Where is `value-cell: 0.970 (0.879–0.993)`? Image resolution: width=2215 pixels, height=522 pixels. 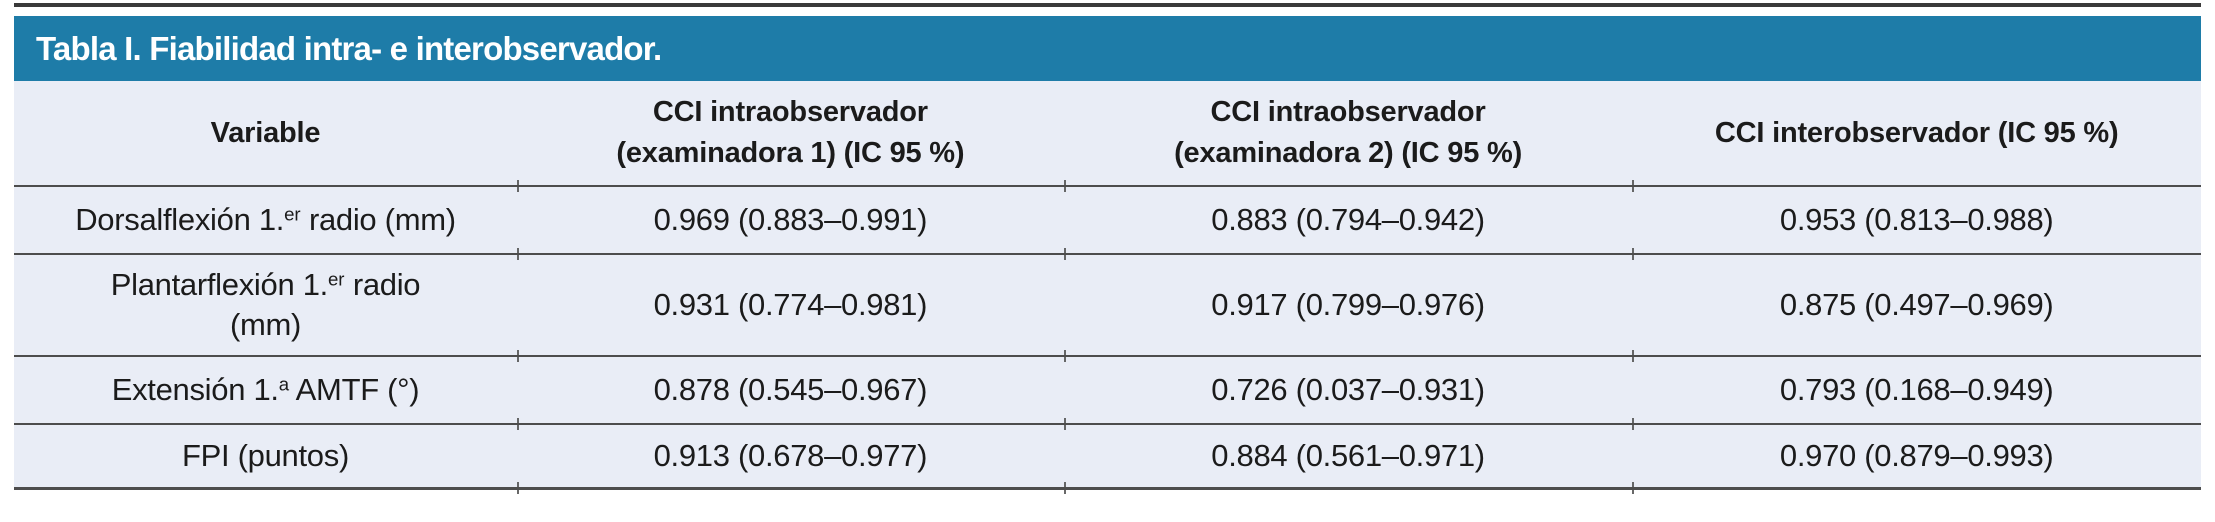
value-cell: 0.970 (0.879–0.993) is located at coordinates (1916, 455).